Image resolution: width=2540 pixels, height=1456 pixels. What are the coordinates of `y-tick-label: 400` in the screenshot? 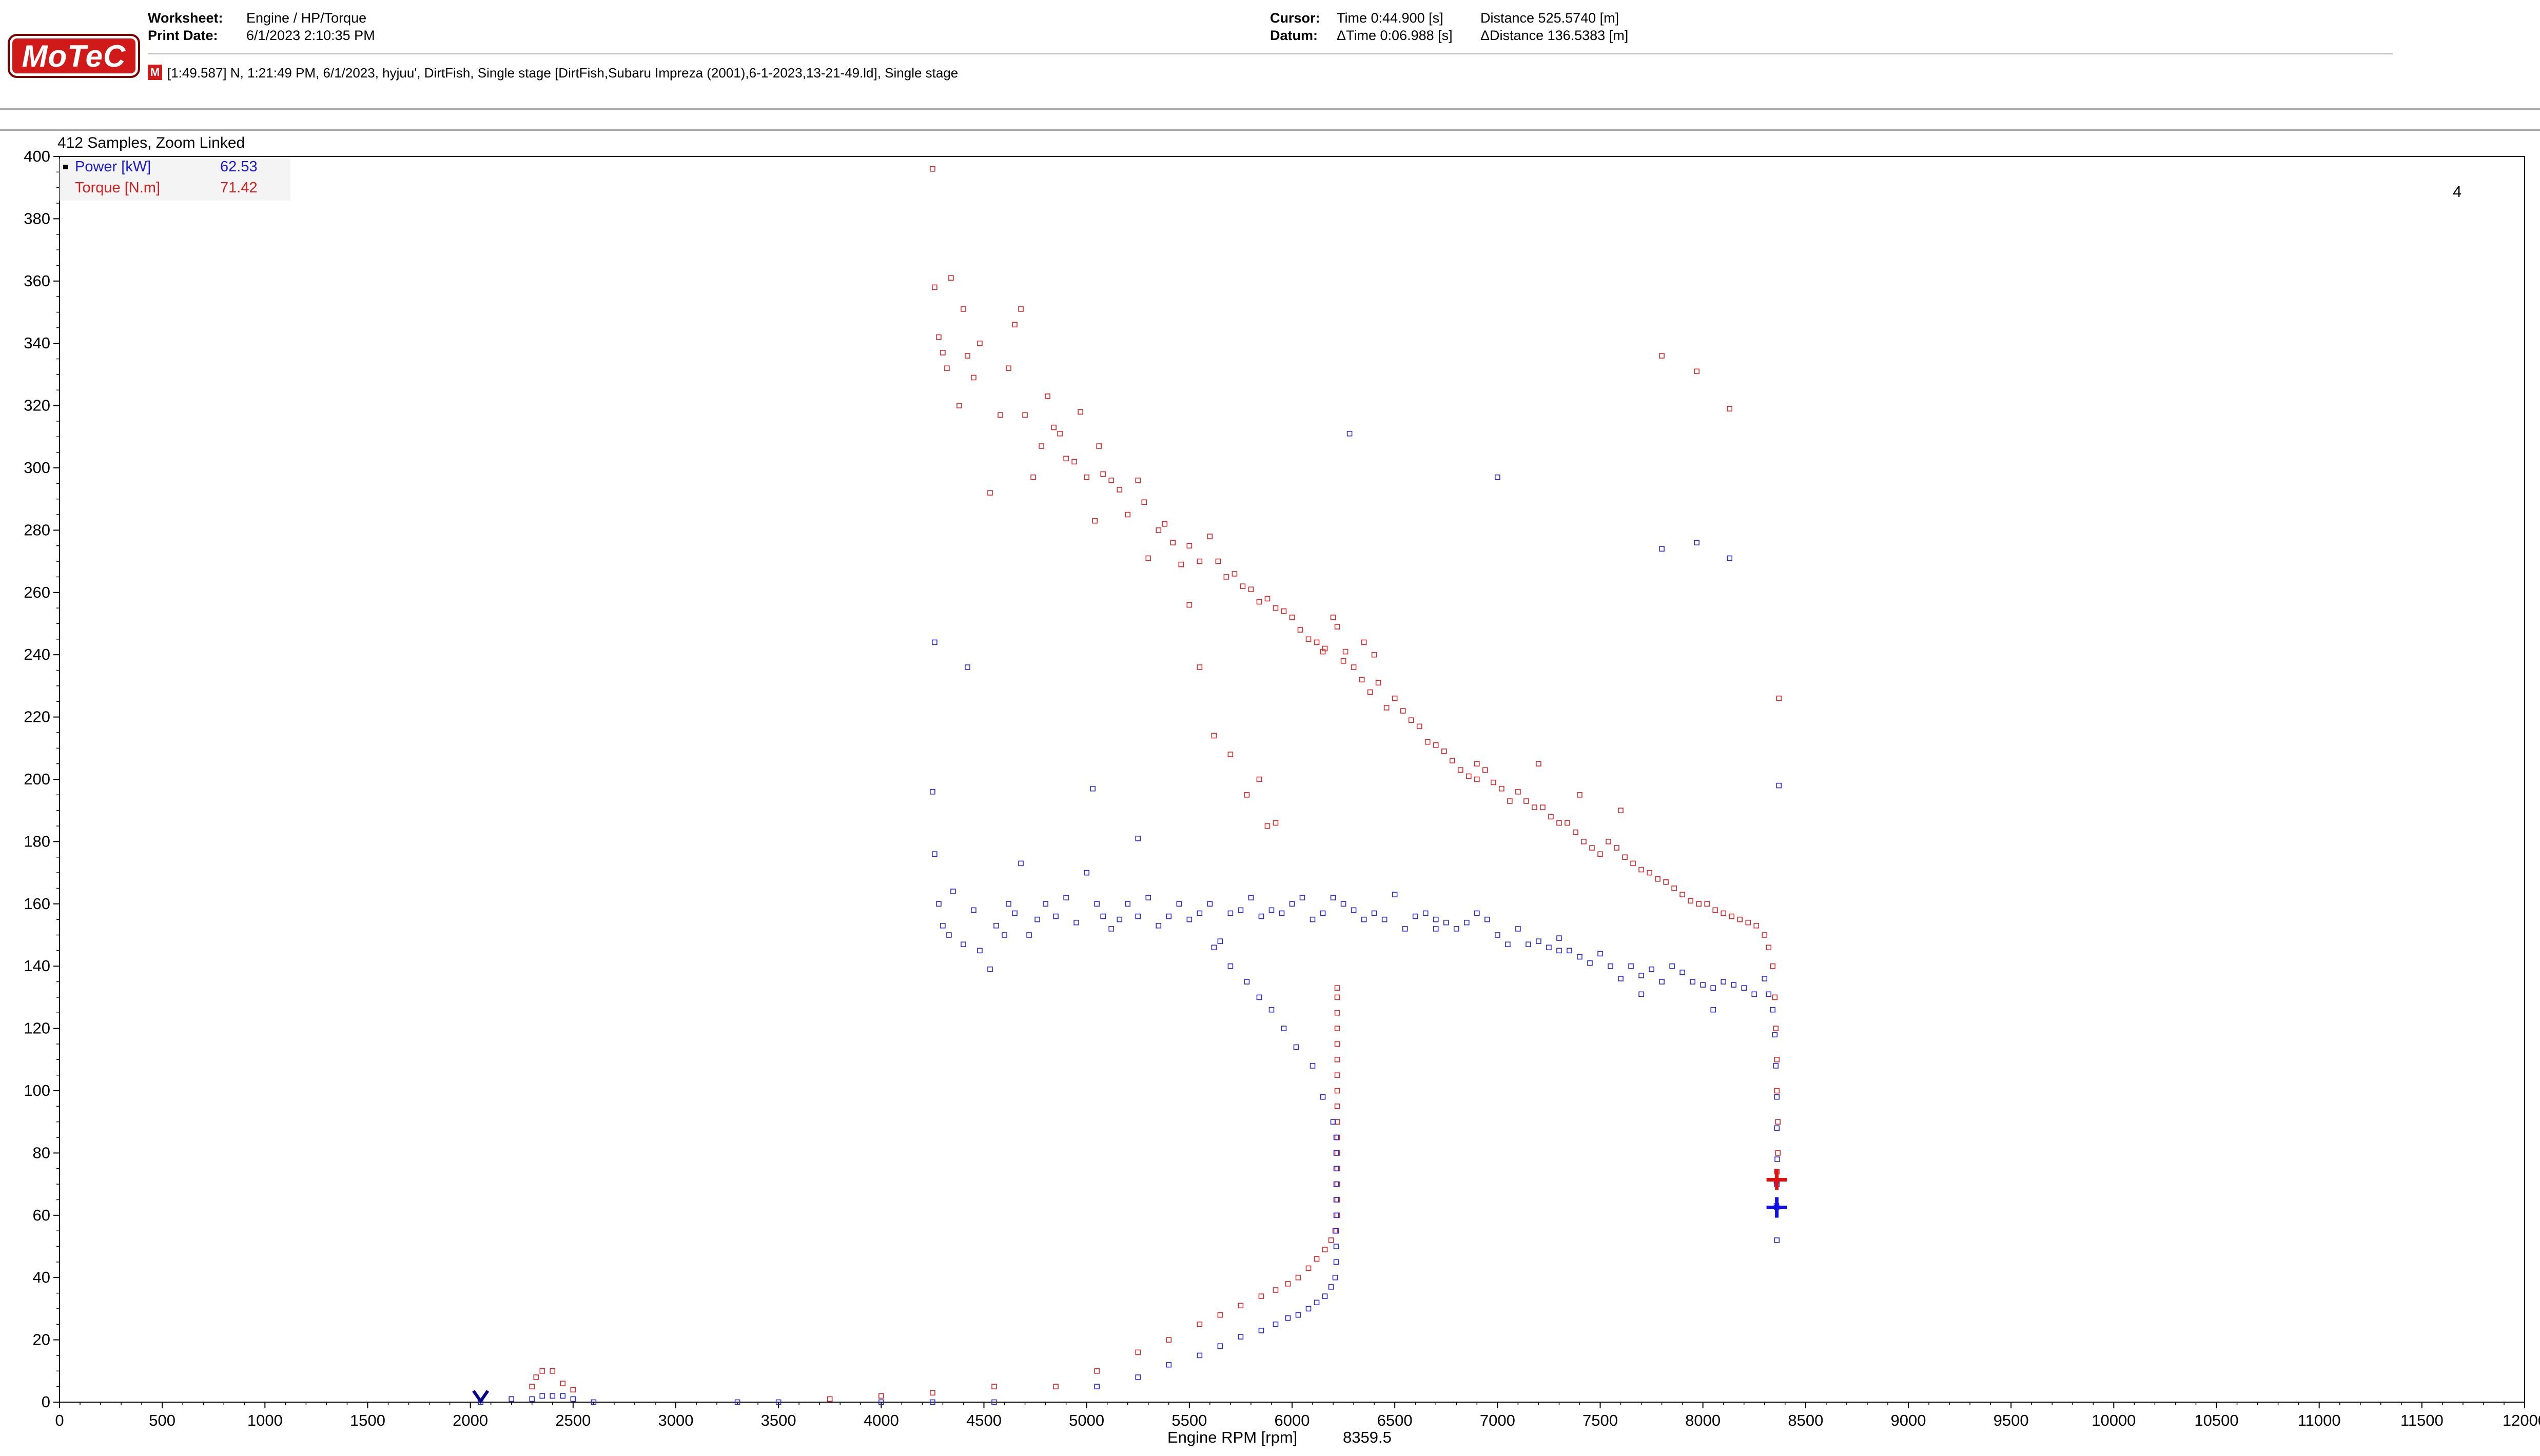 It's located at (37, 156).